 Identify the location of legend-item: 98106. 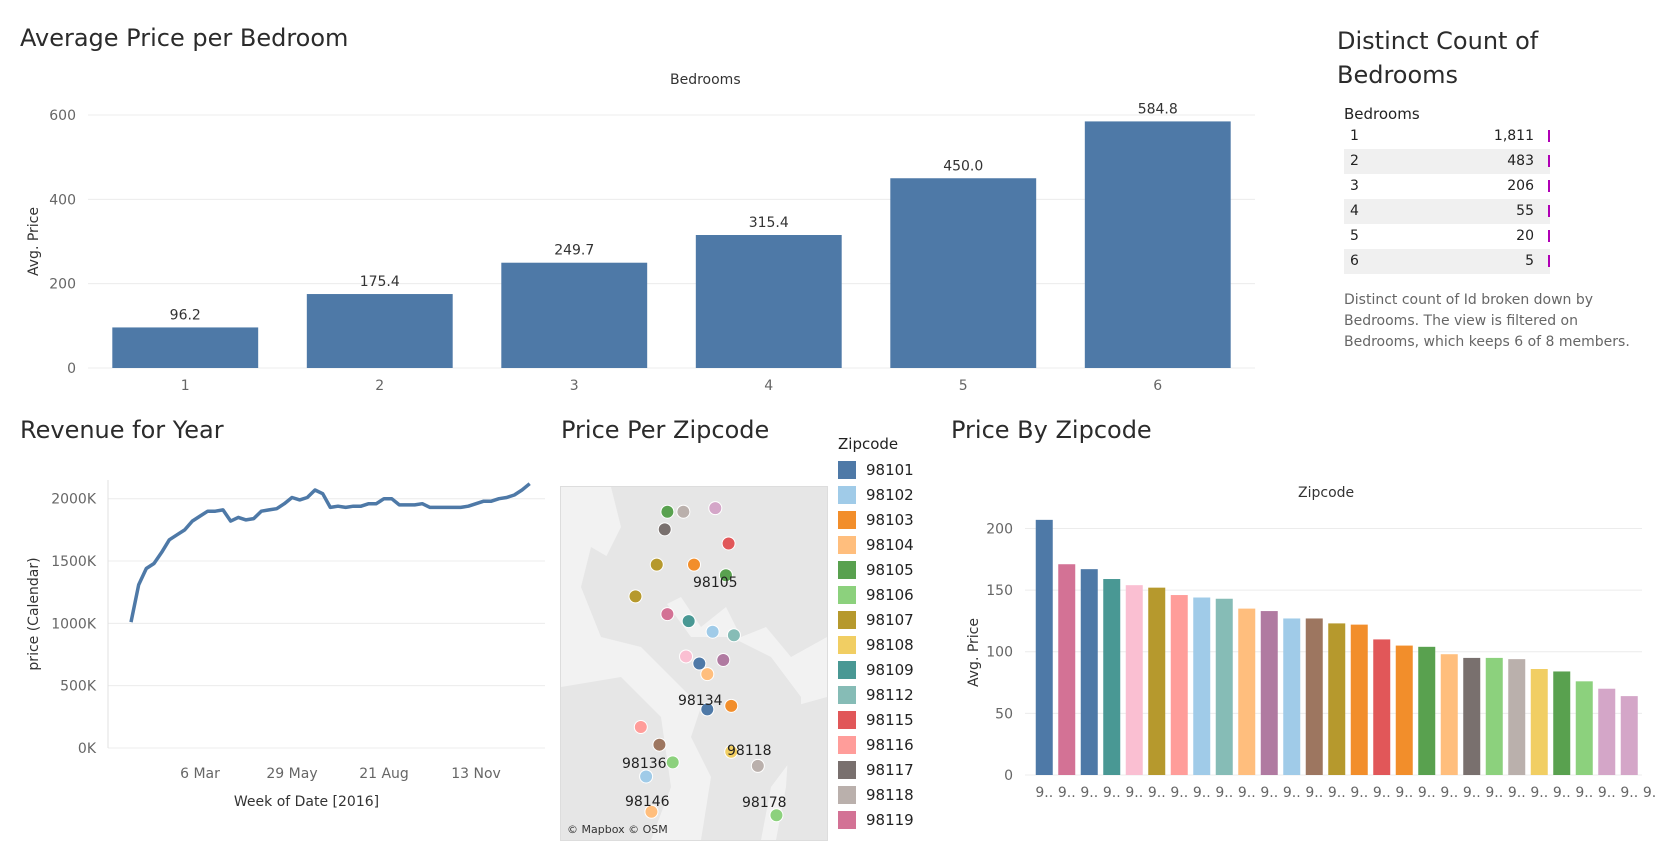
(876, 594).